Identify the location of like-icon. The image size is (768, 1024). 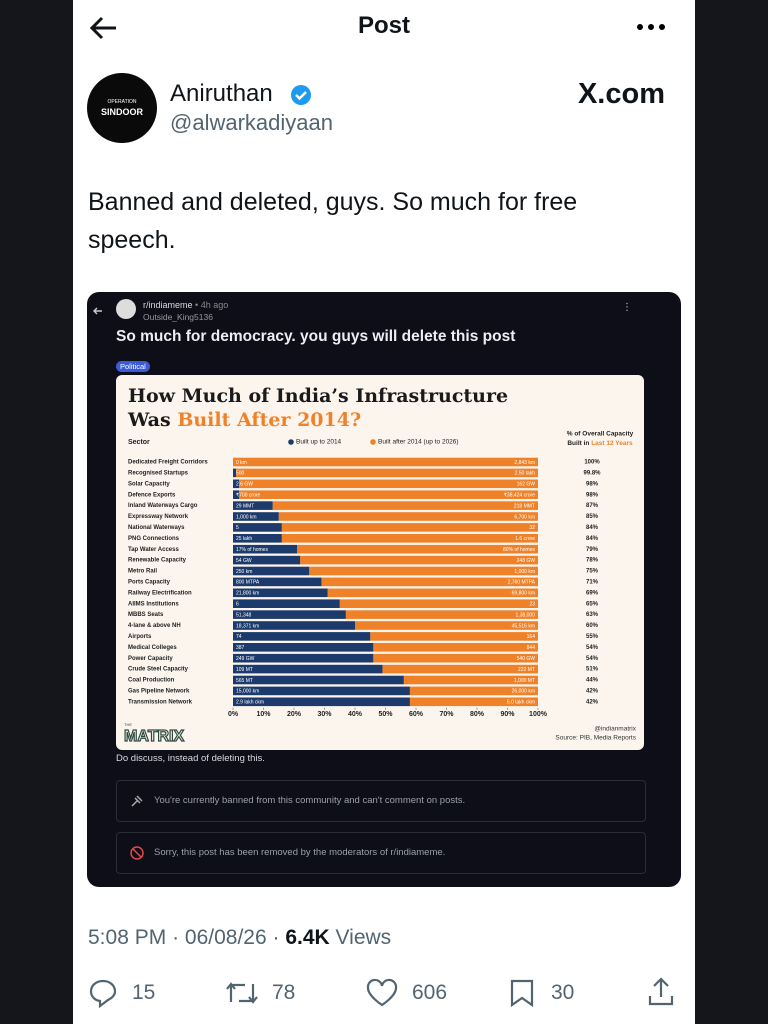
(382, 993).